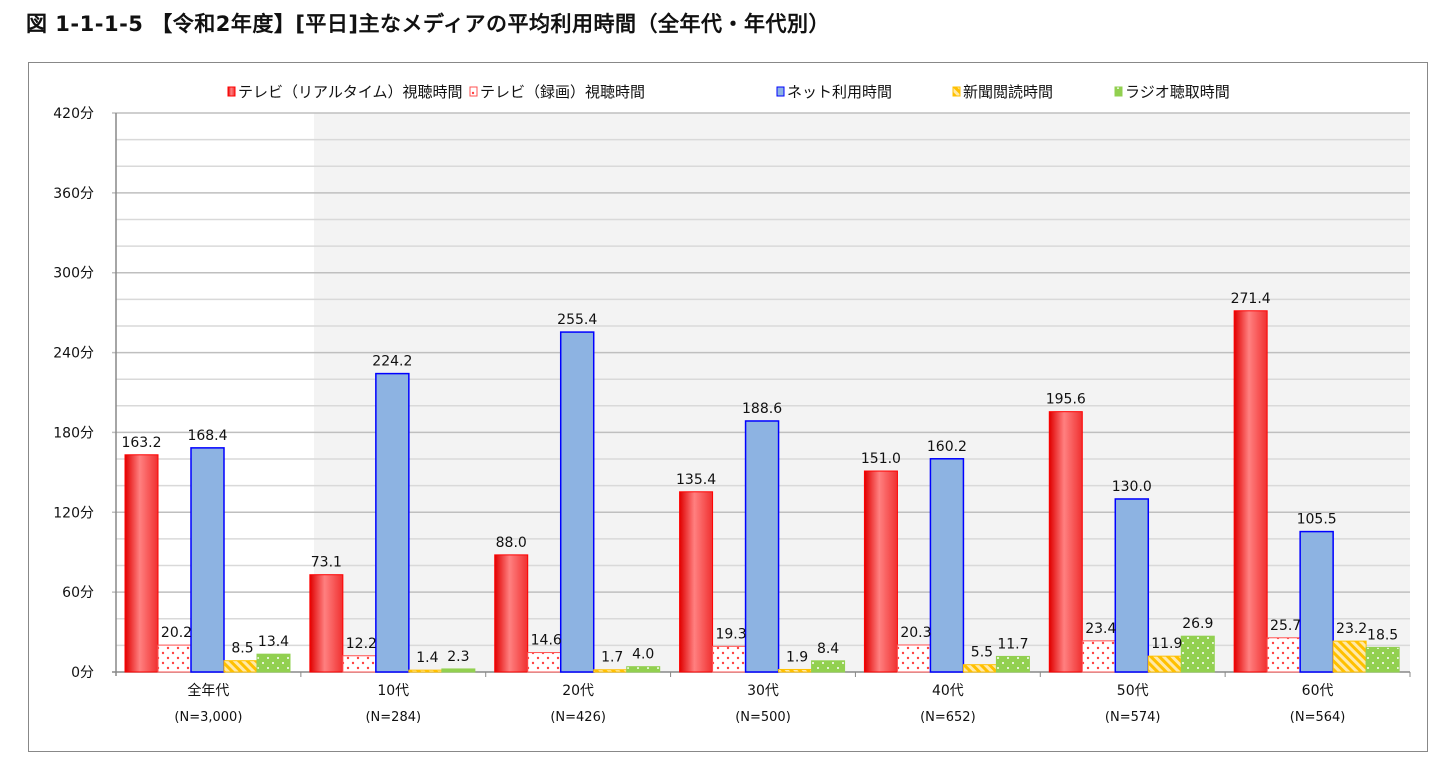 This screenshot has width=1450, height=768. I want to click on data-label: 12.2, so click(361, 644).